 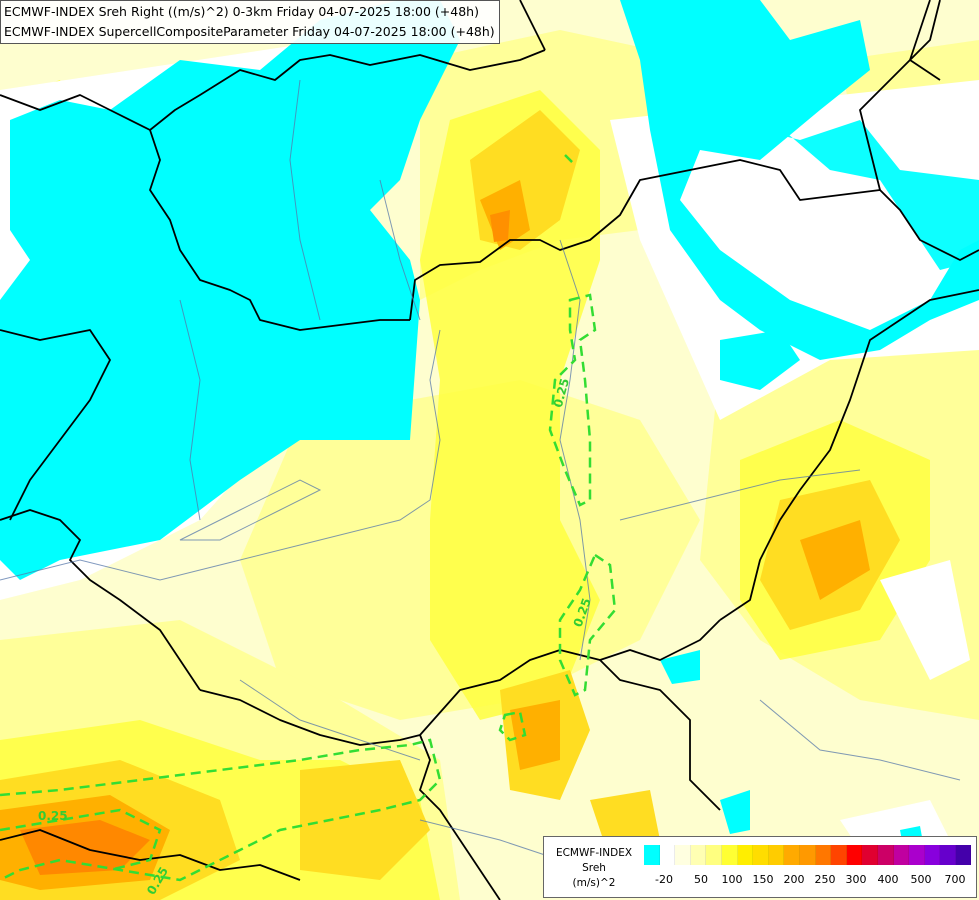 I want to click on border-slovenia-croatia, so click(x=460, y=817).